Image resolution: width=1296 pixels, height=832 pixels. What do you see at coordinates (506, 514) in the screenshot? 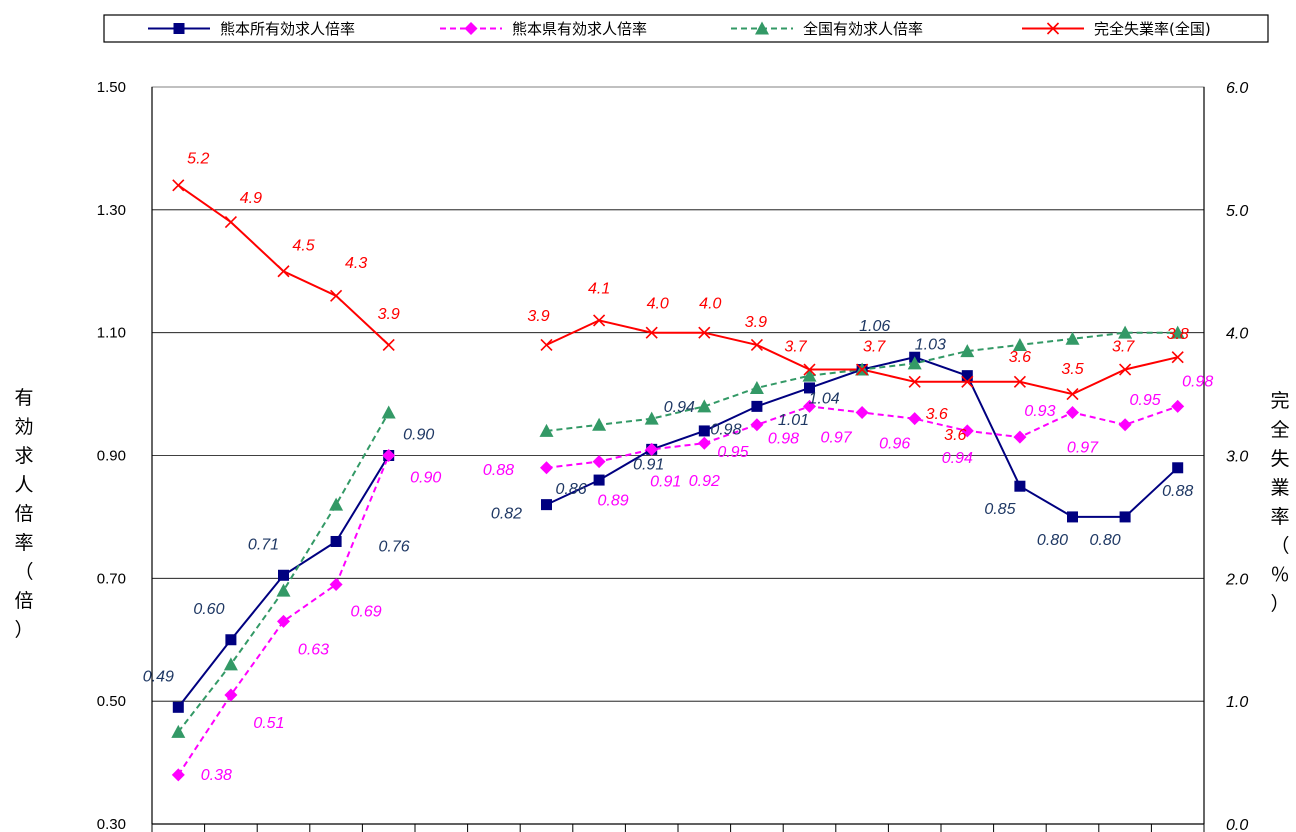
I see `data-label: 0.82` at bounding box center [506, 514].